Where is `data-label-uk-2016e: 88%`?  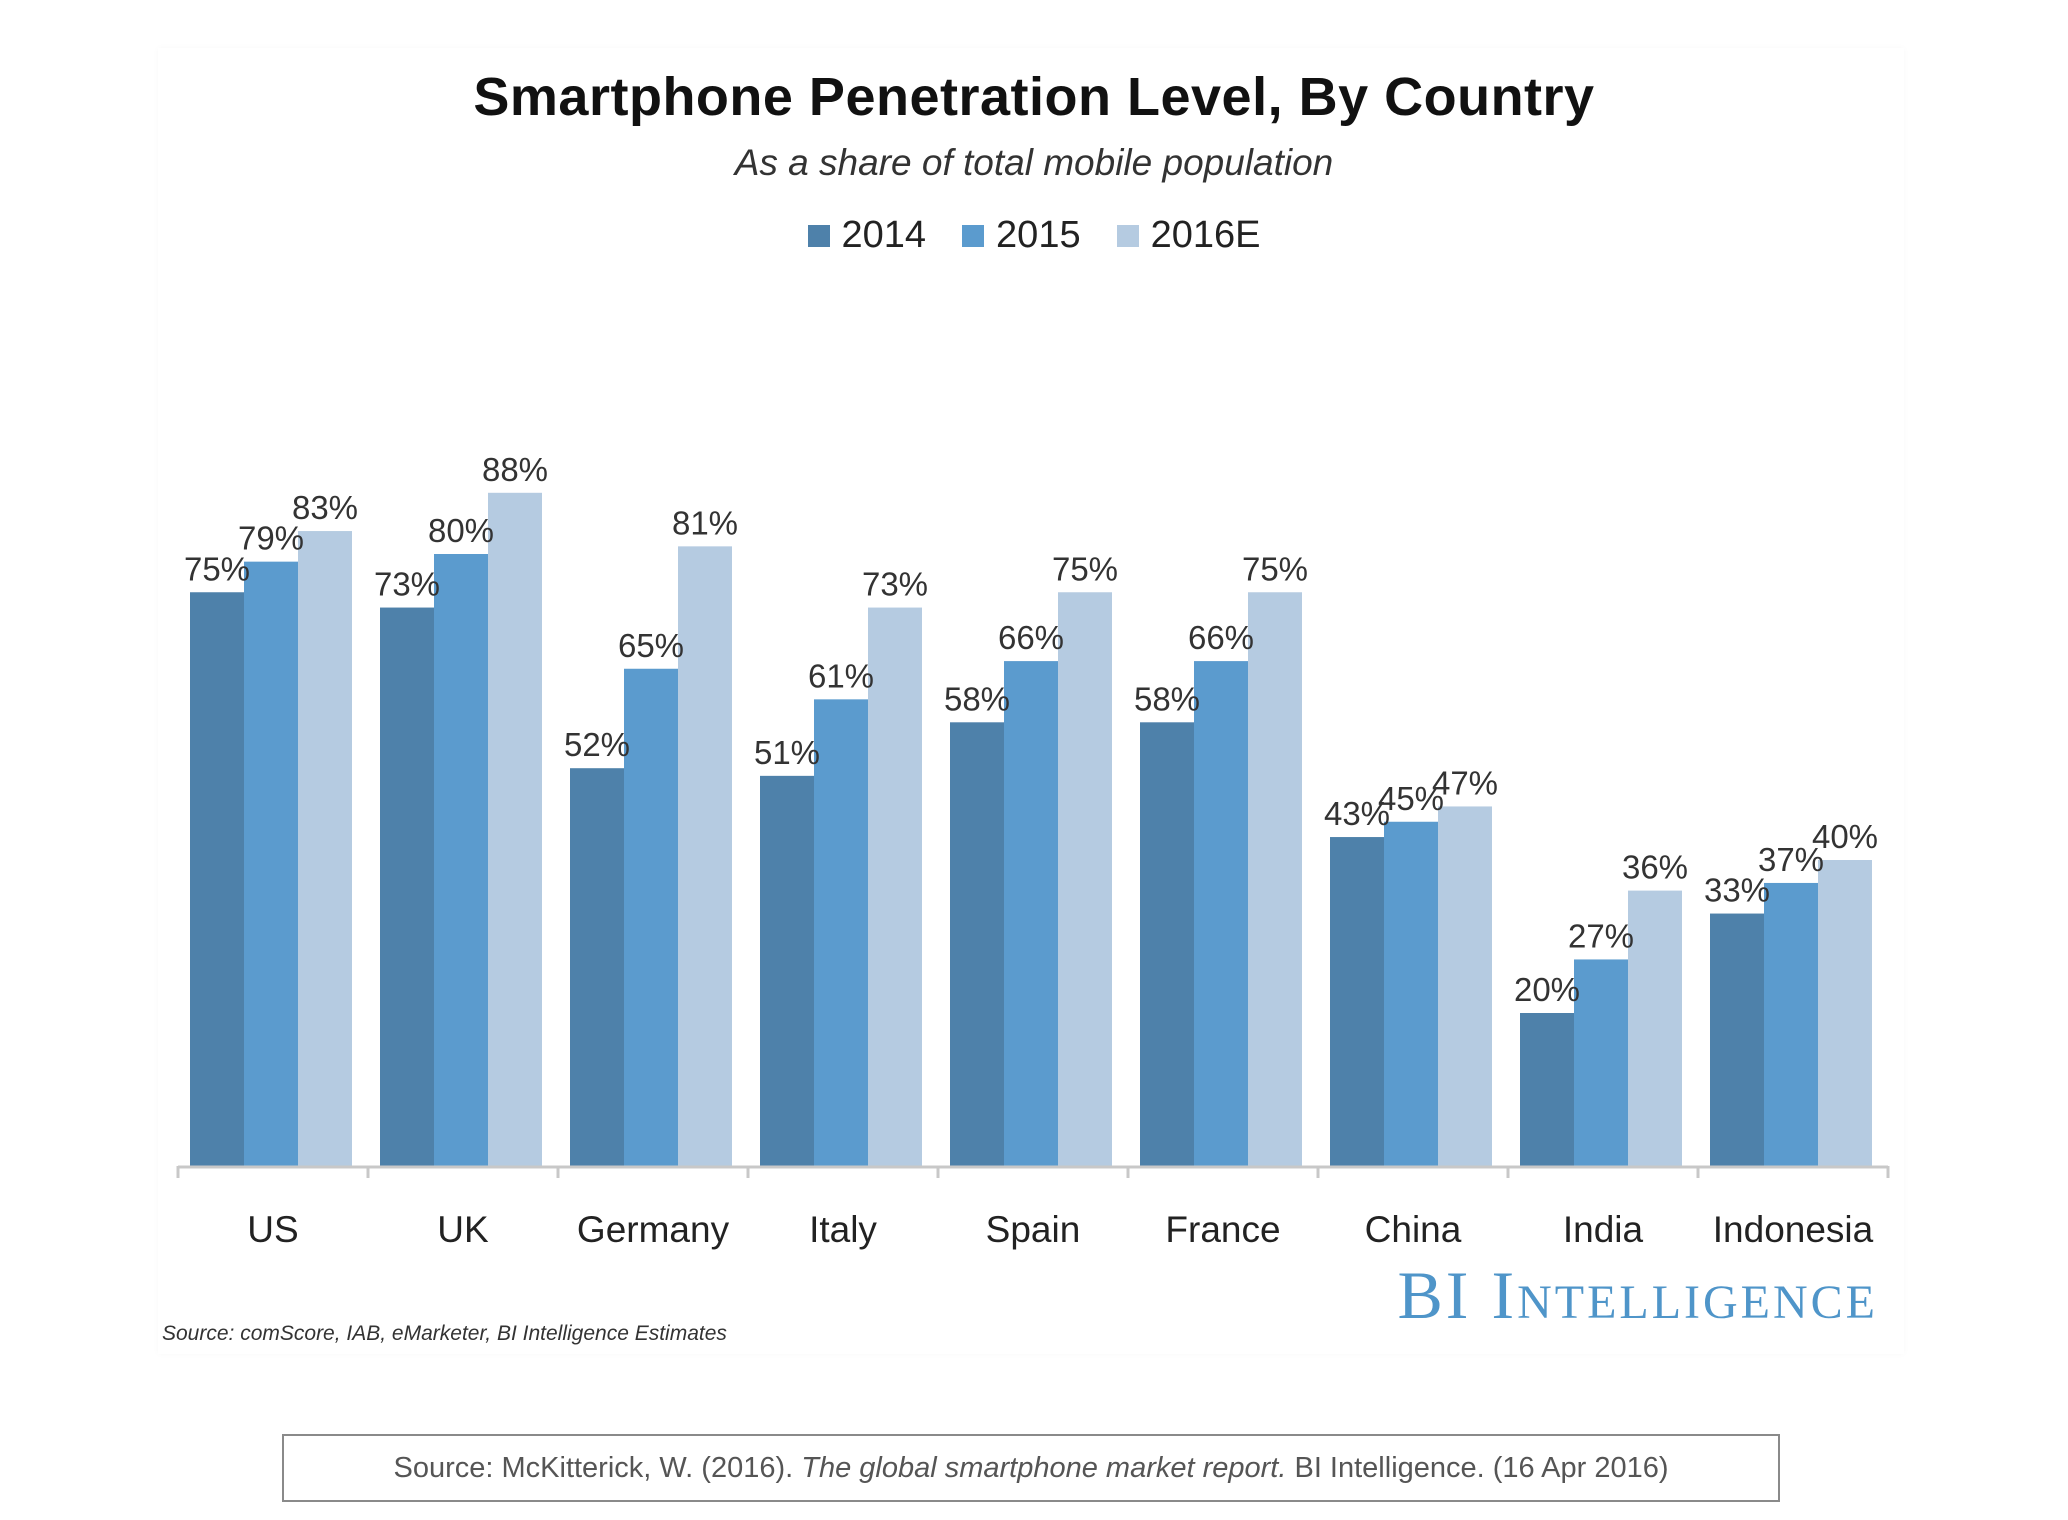
data-label-uk-2016e: 88% is located at coordinates (515, 469).